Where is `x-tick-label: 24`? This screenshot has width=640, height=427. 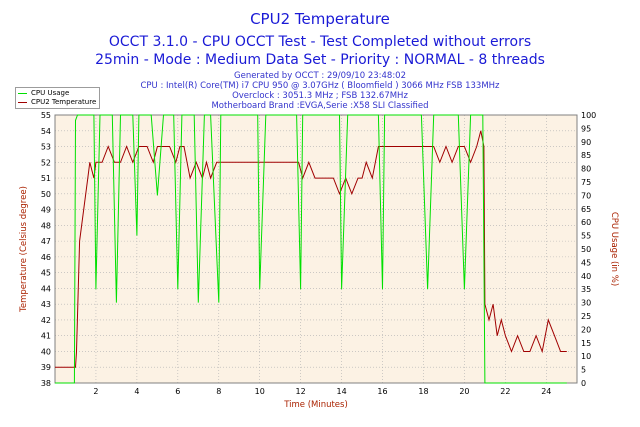
x-tick-label: 24 is located at coordinates (546, 391).